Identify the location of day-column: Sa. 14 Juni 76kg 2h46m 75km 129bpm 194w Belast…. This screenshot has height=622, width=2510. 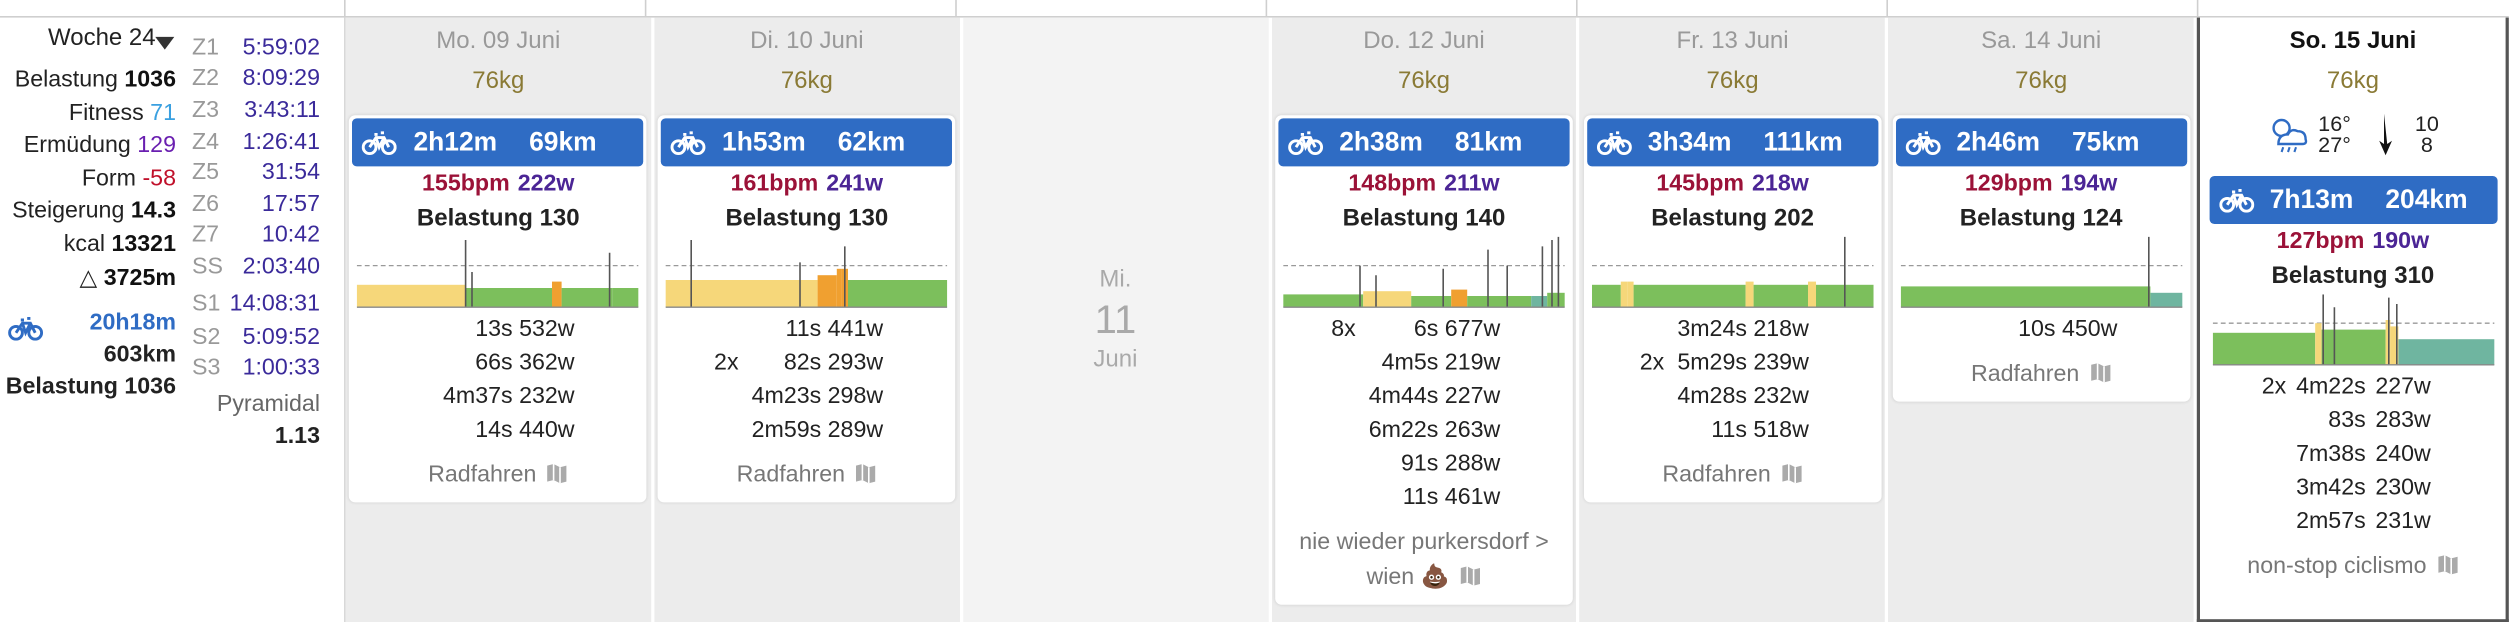
(2041, 319).